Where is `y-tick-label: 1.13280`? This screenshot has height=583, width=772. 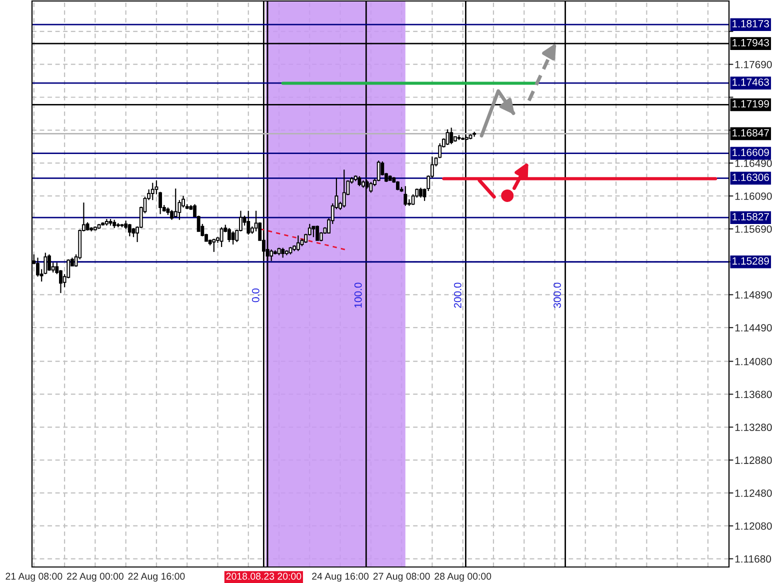 y-tick-label: 1.13280 is located at coordinates (753, 428).